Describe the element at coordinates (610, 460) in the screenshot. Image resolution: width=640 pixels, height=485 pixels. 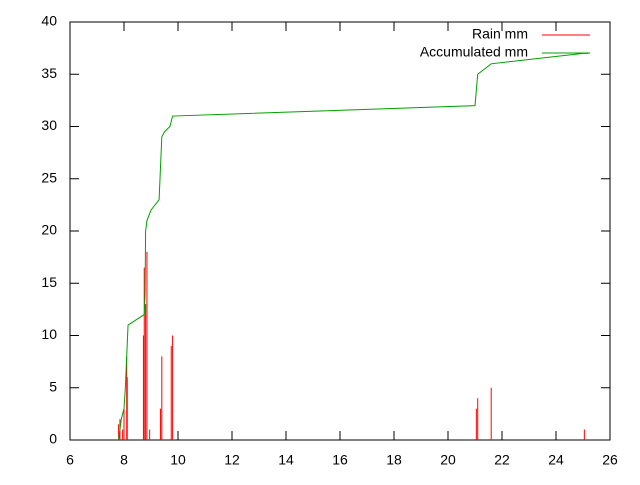
I see `x-tick-label: 26` at that location.